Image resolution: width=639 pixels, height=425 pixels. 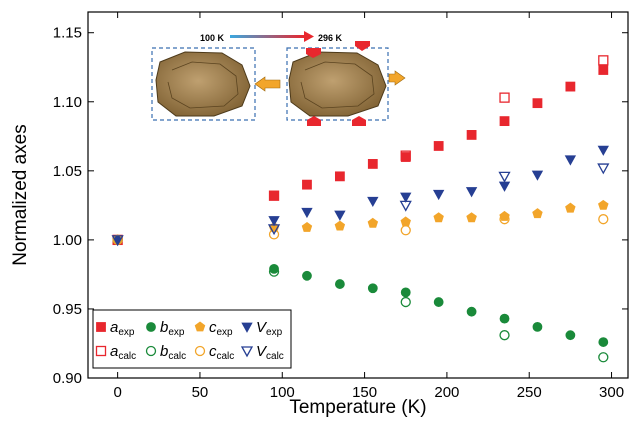 I want to click on inset-end-temperature: 296 K, so click(x=330, y=38).